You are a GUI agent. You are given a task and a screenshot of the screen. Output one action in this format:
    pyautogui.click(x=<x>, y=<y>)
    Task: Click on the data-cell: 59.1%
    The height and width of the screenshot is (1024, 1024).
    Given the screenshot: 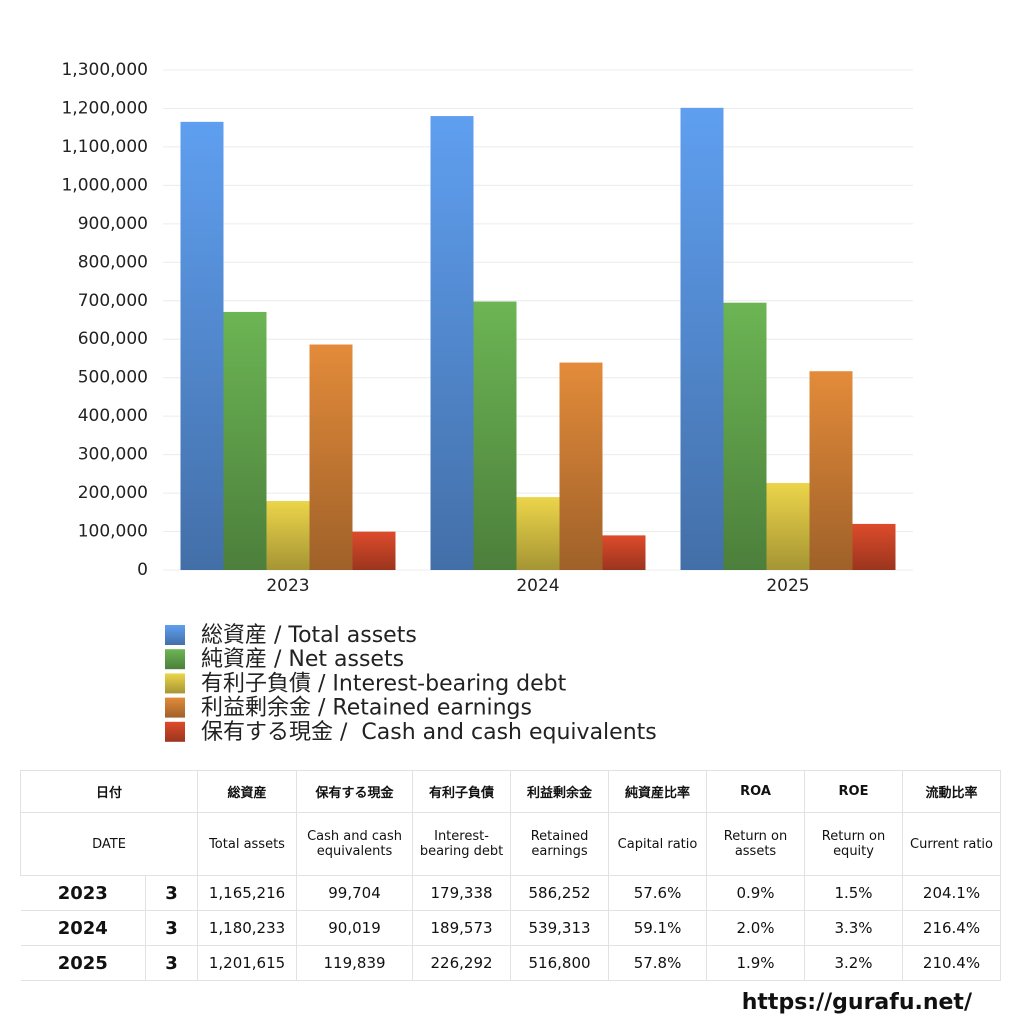 What is the action you would take?
    pyautogui.click(x=658, y=928)
    